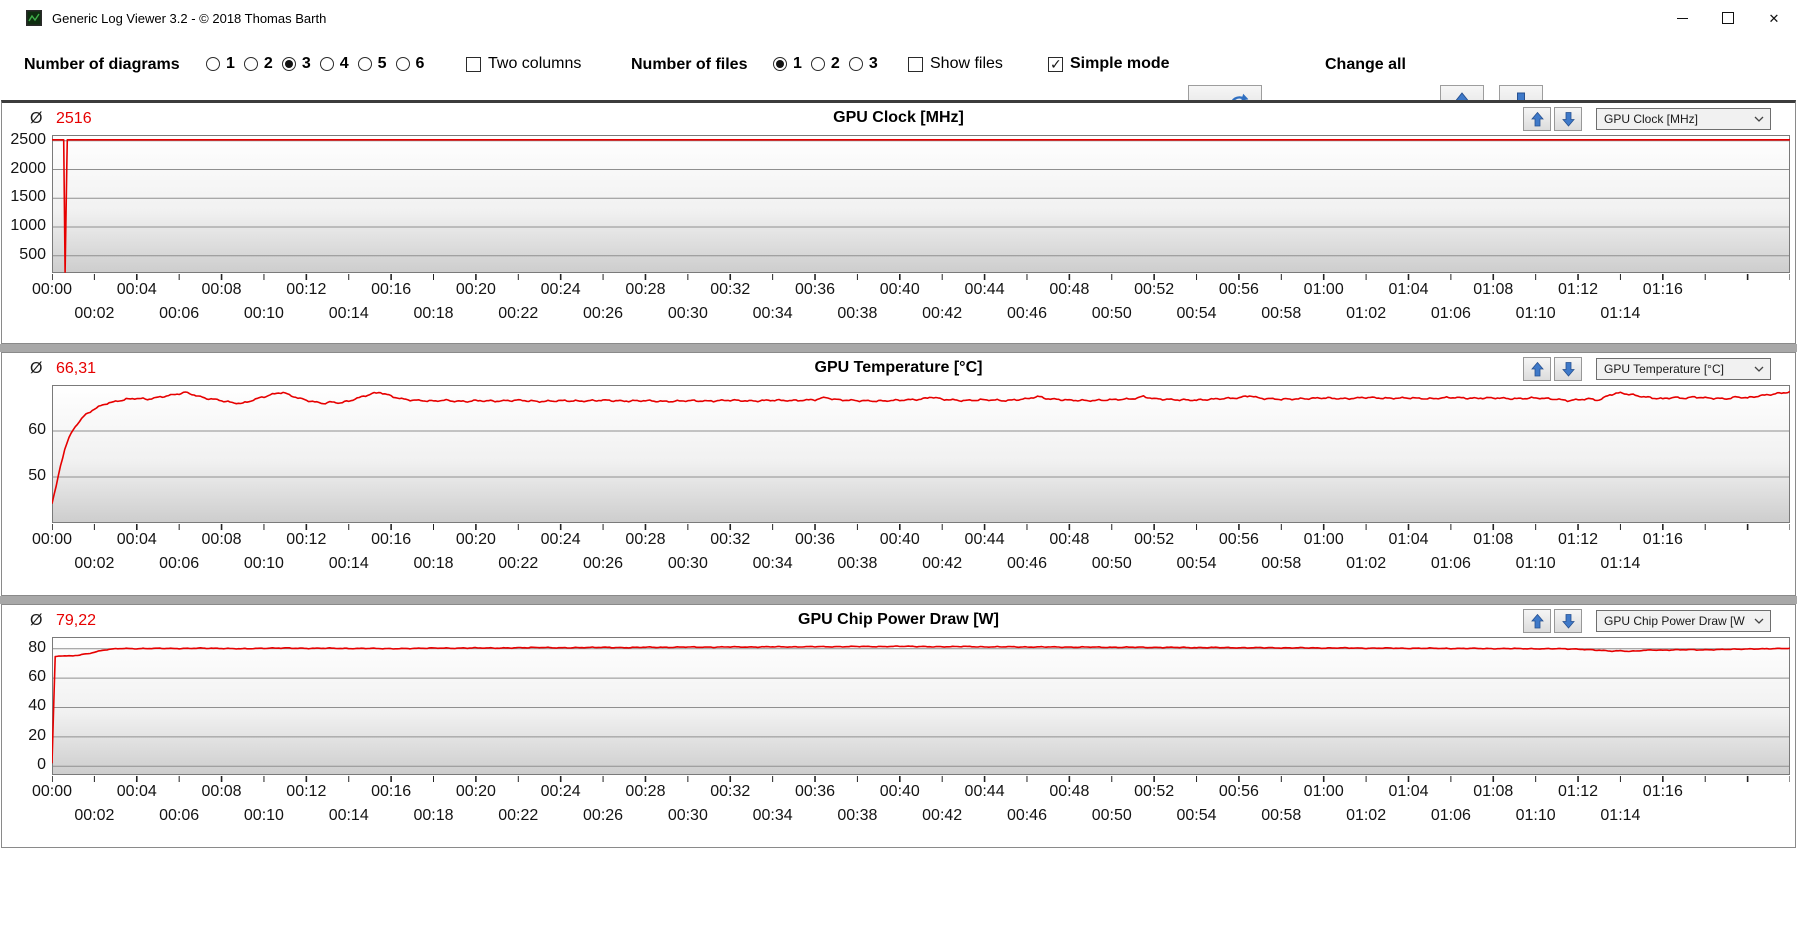  I want to click on x-tick-label: 01:04, so click(1408, 289).